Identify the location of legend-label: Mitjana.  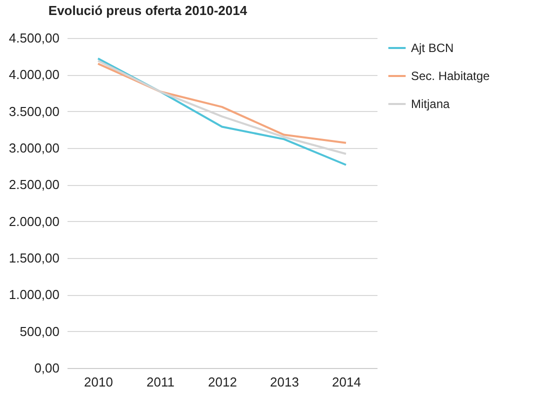
(430, 104).